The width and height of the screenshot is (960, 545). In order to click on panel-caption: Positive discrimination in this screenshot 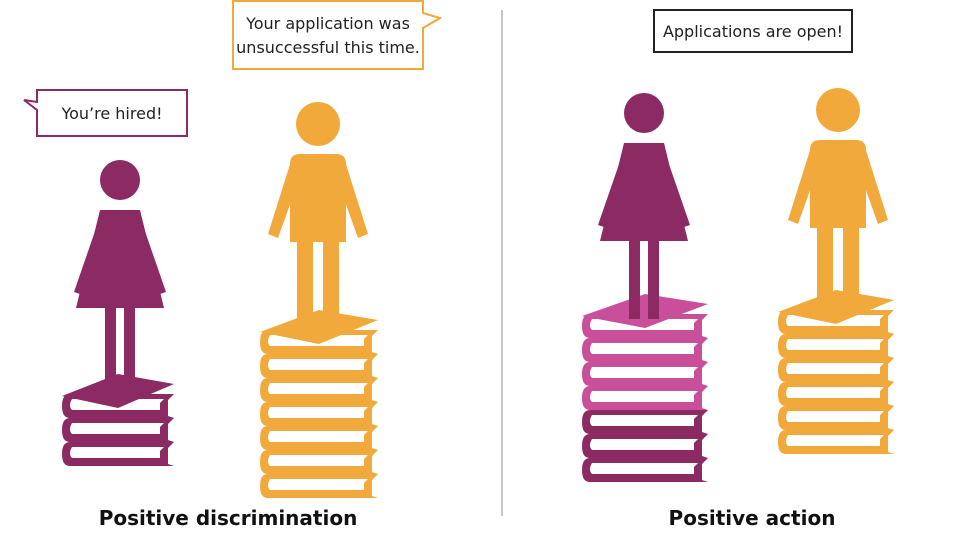, I will do `click(228, 518)`.